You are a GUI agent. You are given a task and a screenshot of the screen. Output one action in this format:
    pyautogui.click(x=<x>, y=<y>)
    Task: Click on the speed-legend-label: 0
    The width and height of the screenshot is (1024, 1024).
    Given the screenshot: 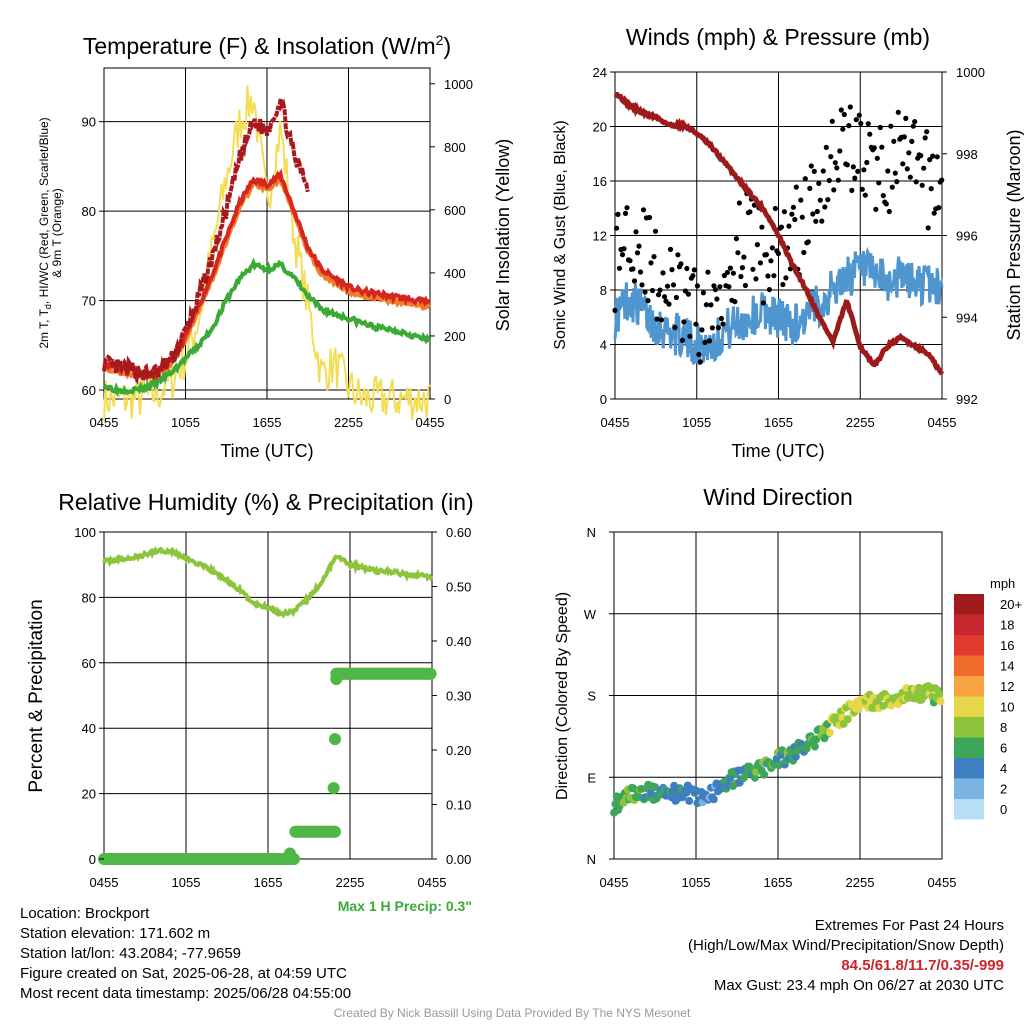 What is the action you would take?
    pyautogui.click(x=1003, y=809)
    